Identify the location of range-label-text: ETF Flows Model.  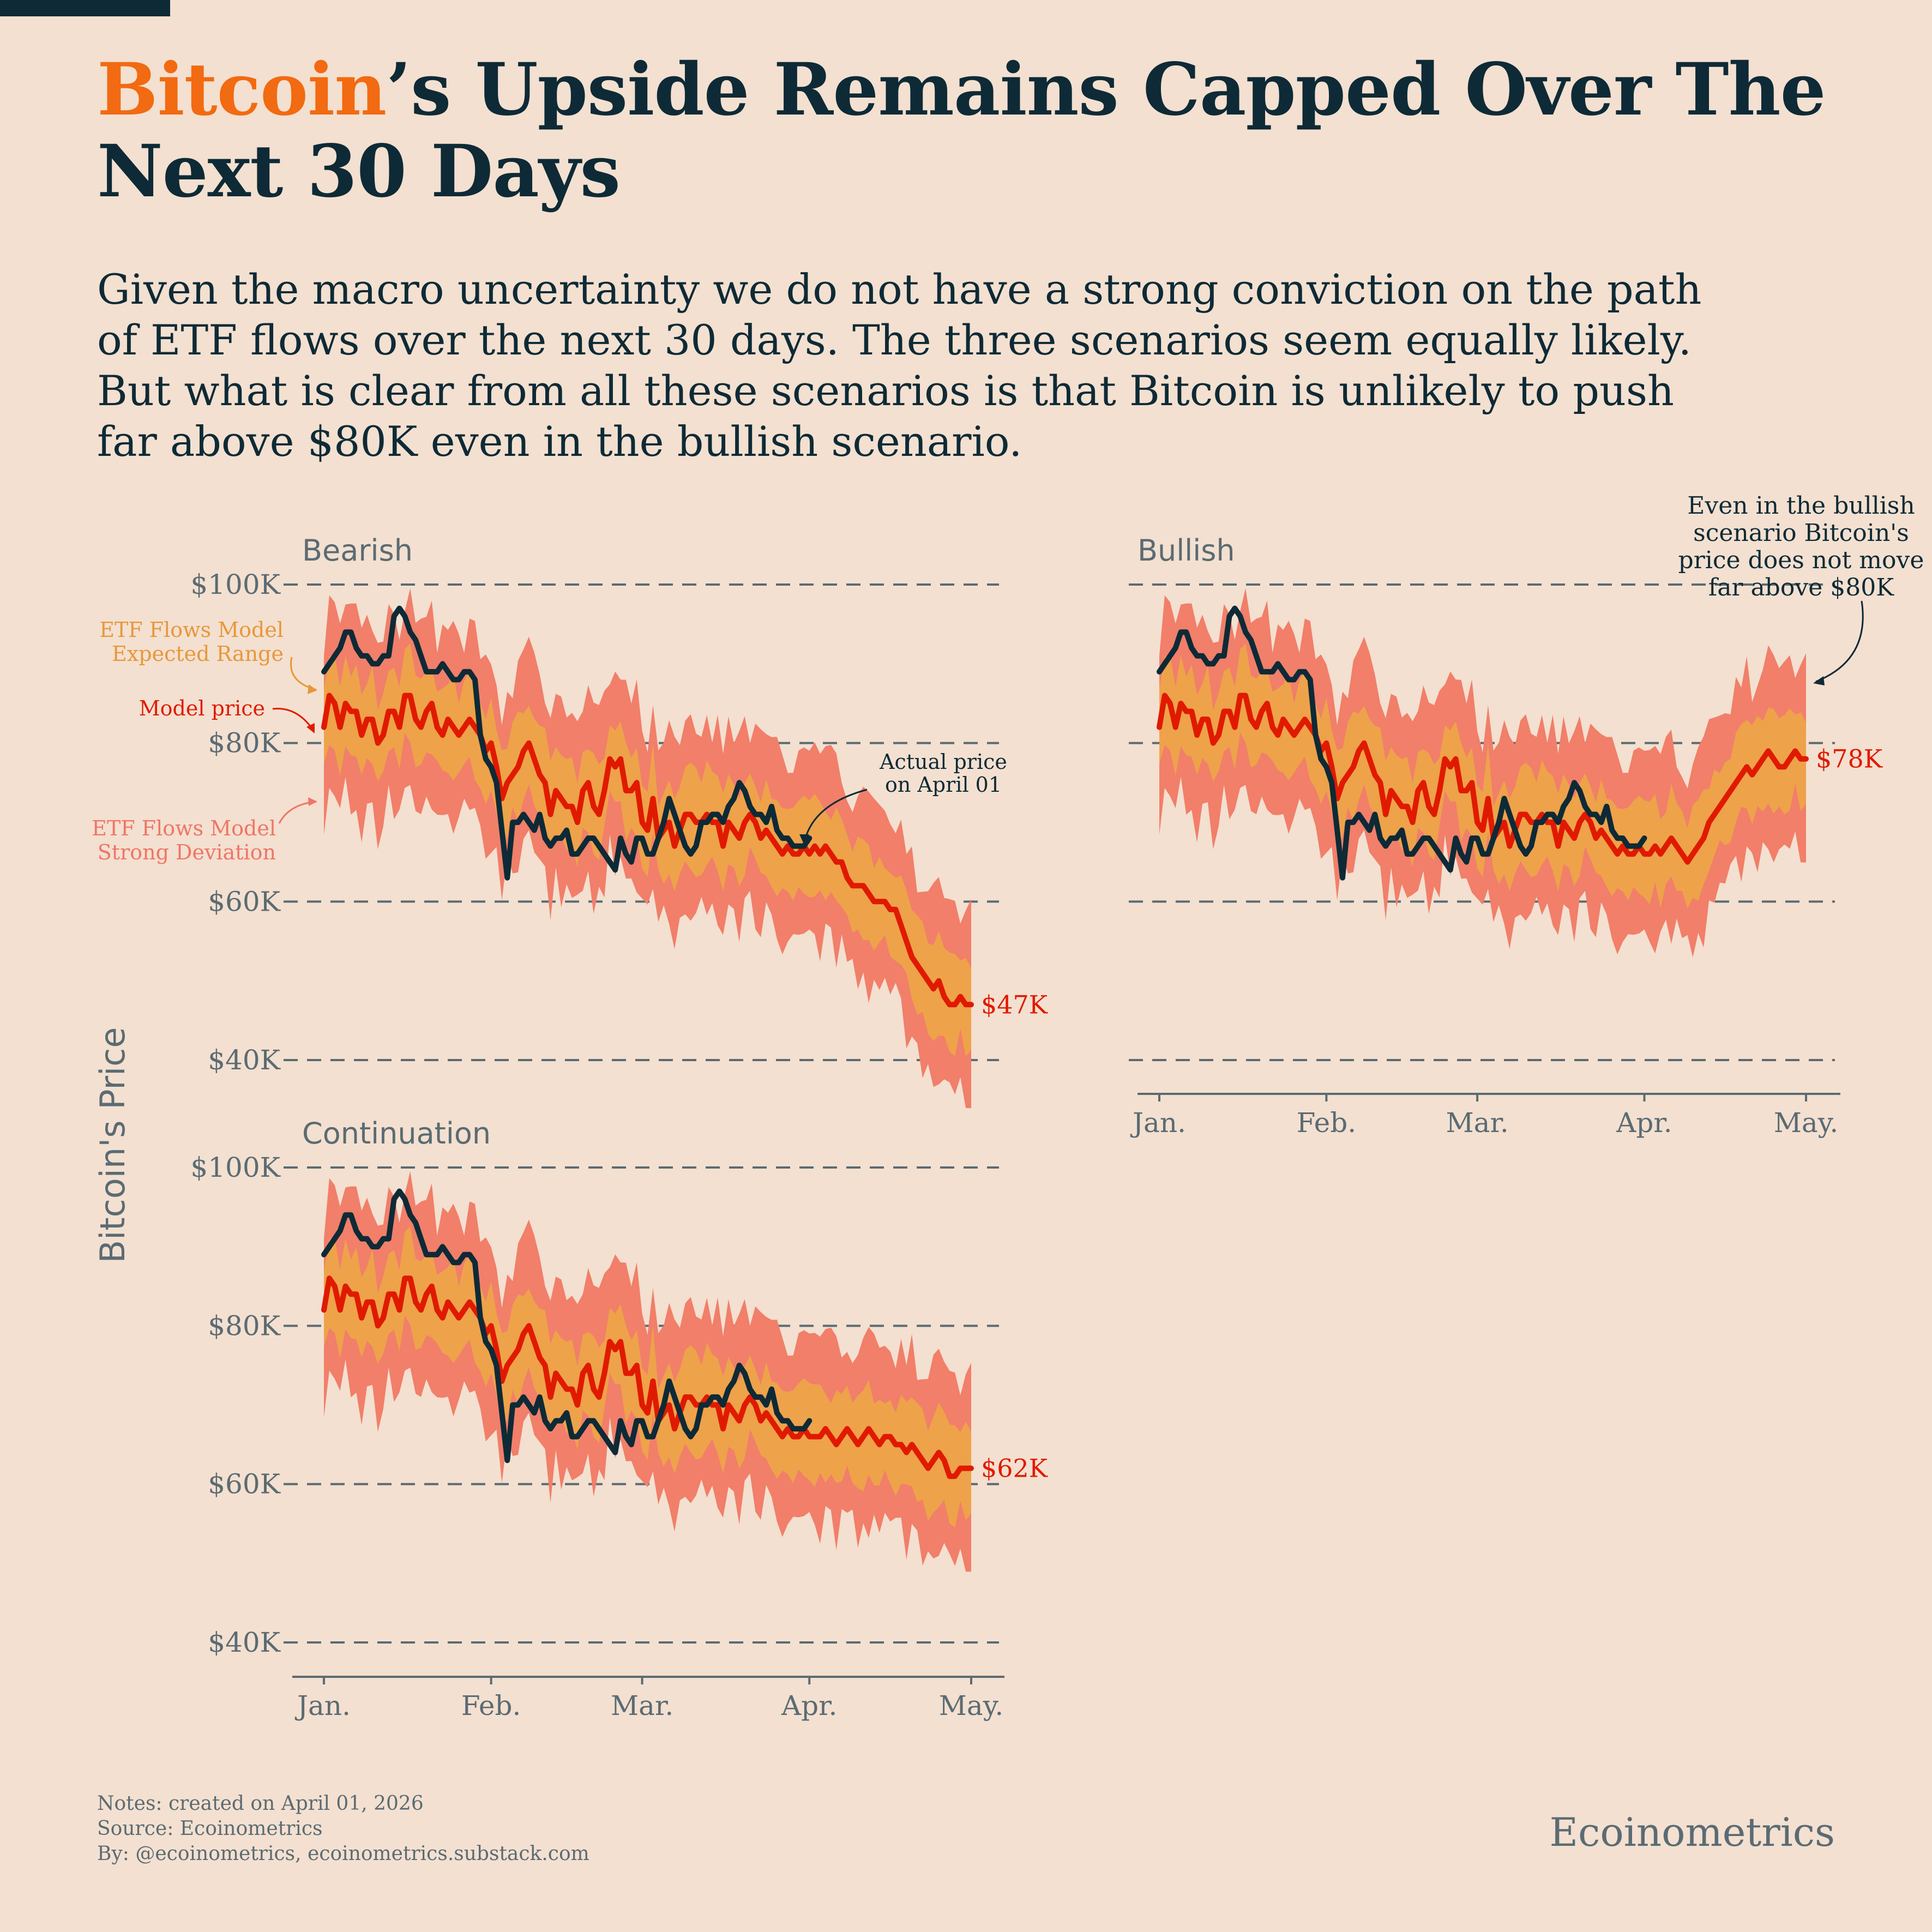
(191, 630).